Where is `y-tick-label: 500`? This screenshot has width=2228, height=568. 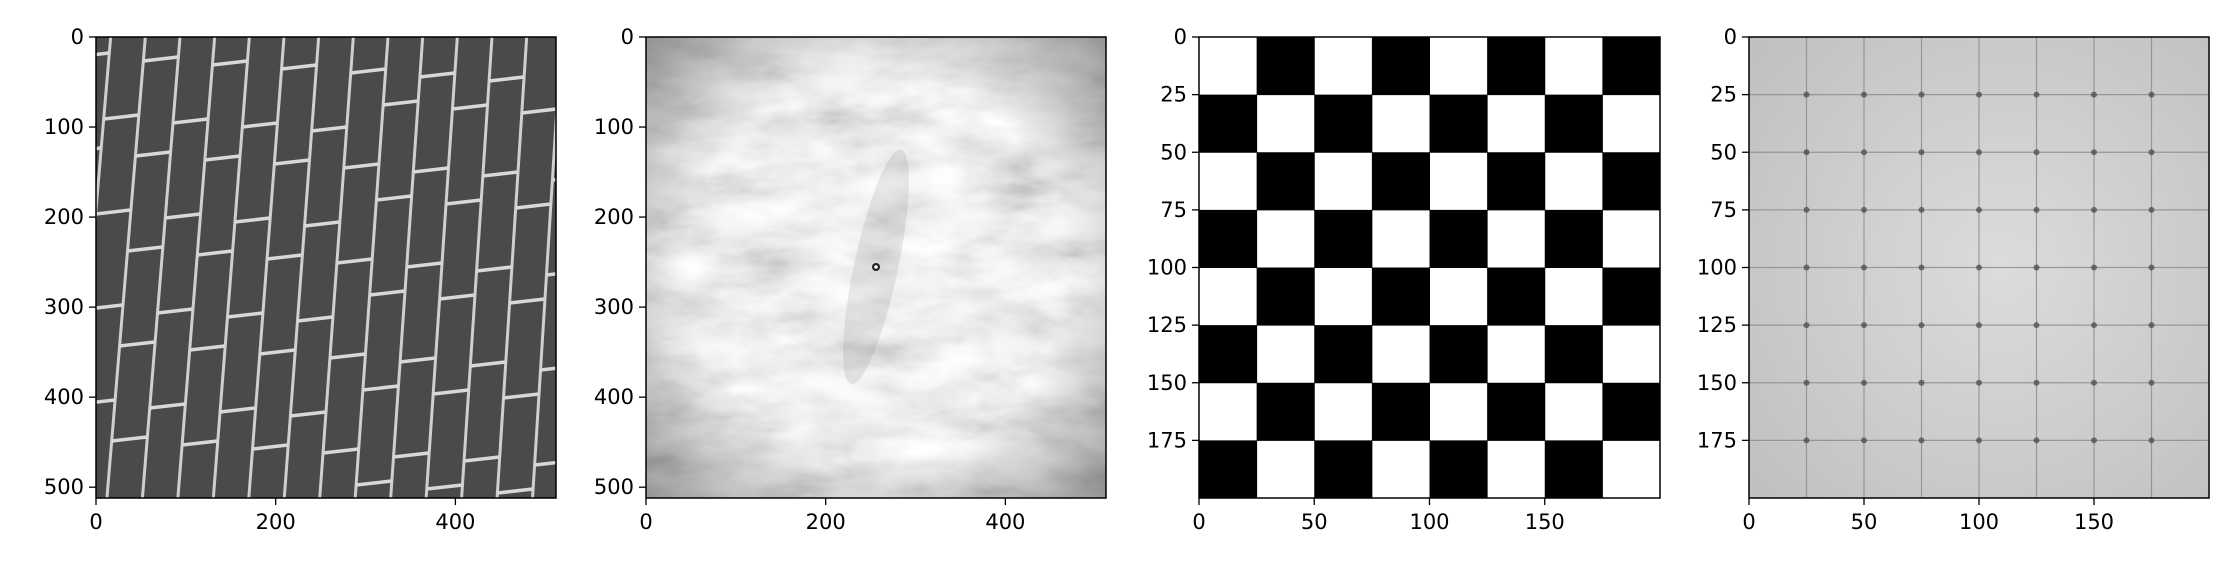 y-tick-label: 500 is located at coordinates (64, 487).